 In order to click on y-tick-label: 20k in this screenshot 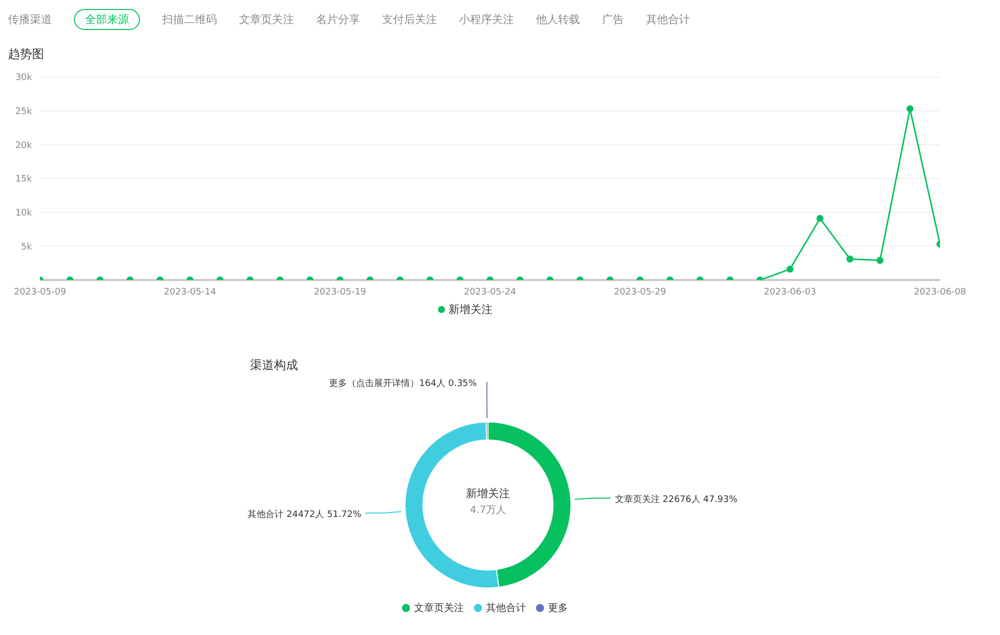, I will do `click(24, 145)`.